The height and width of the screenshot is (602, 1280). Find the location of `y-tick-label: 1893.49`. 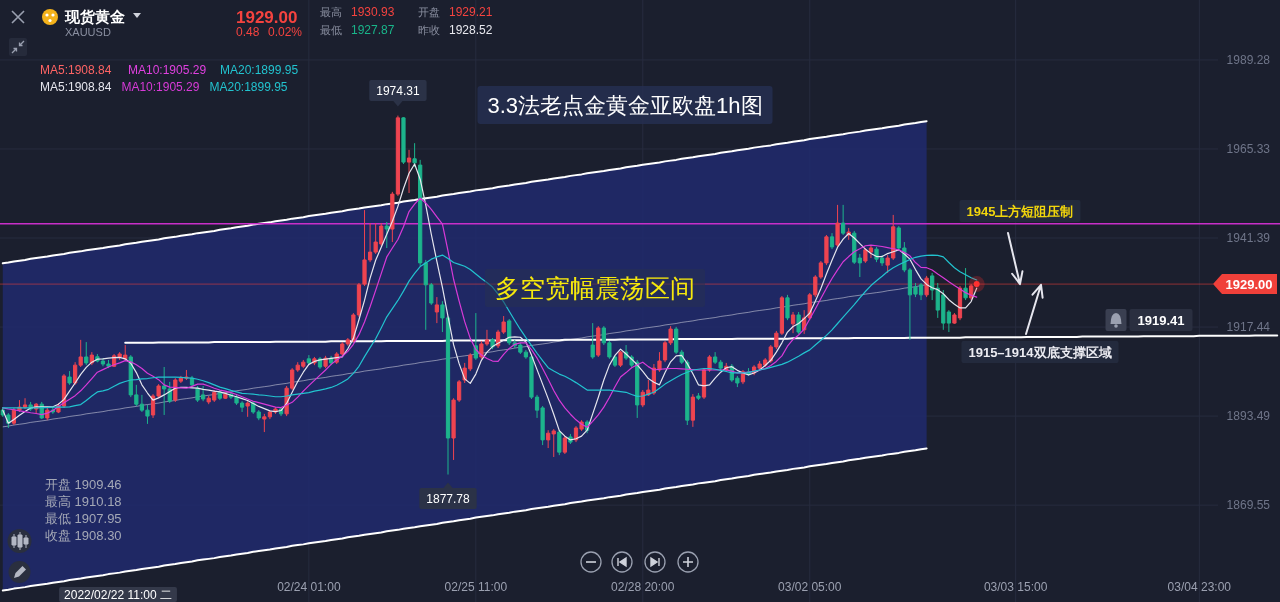

y-tick-label: 1893.49 is located at coordinates (1248, 416).